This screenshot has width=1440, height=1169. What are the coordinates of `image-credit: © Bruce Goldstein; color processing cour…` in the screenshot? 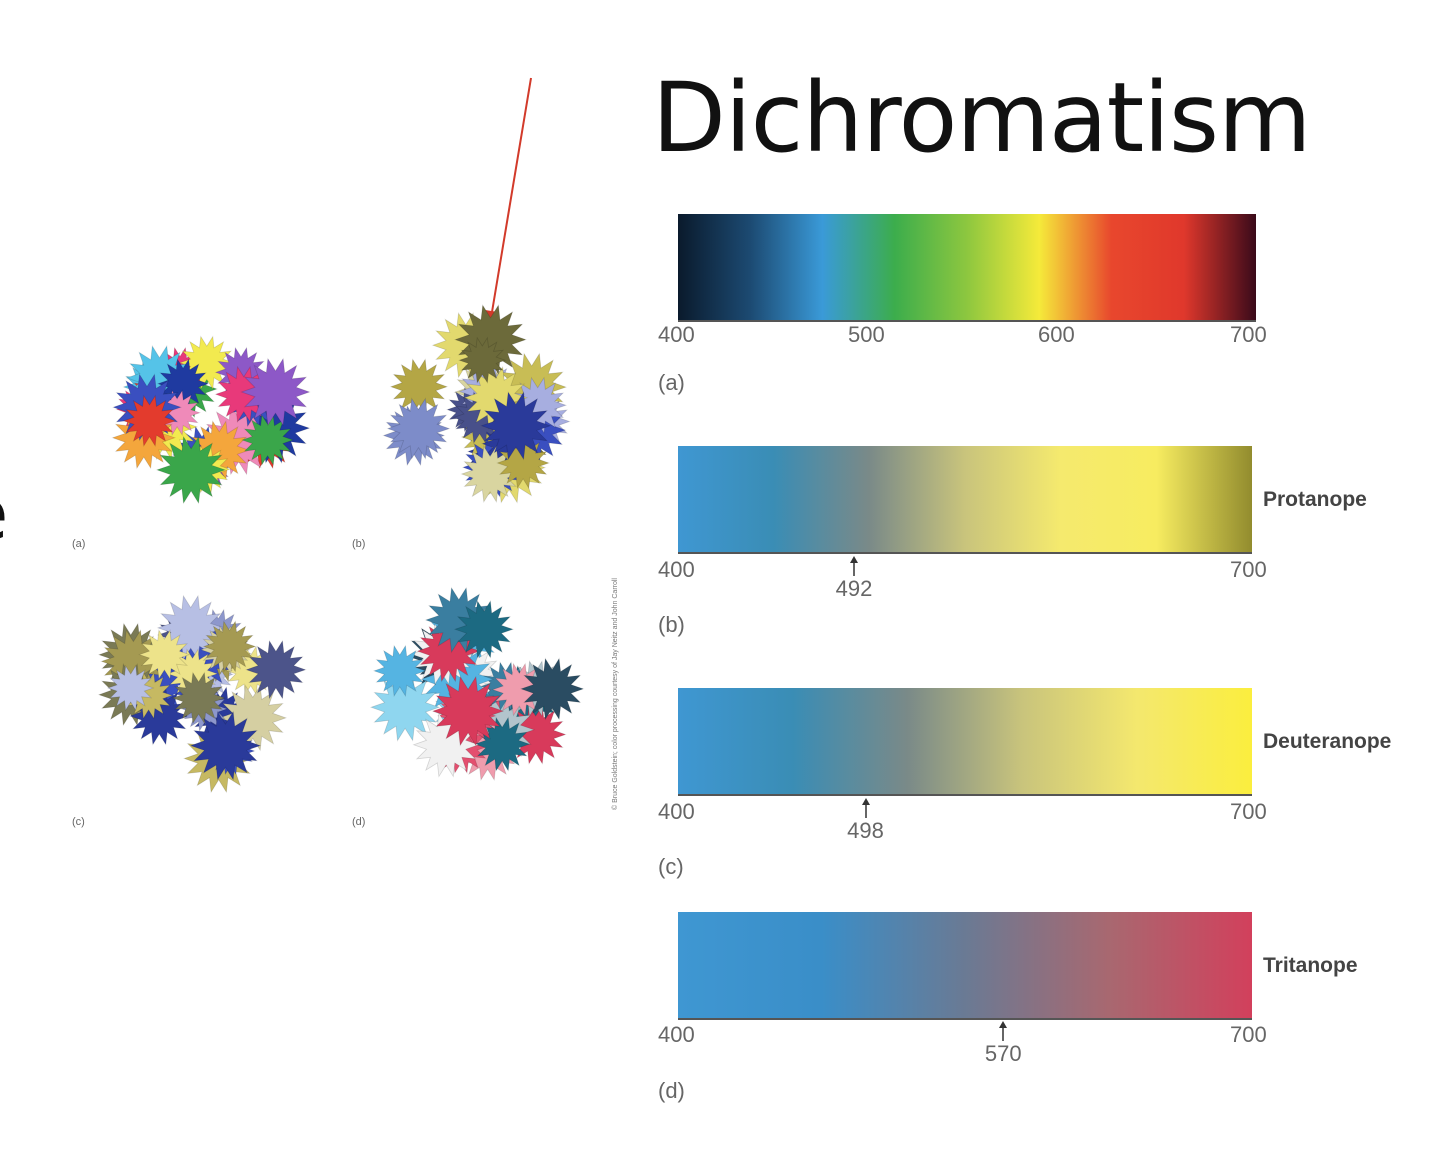 It's located at (615, 694).